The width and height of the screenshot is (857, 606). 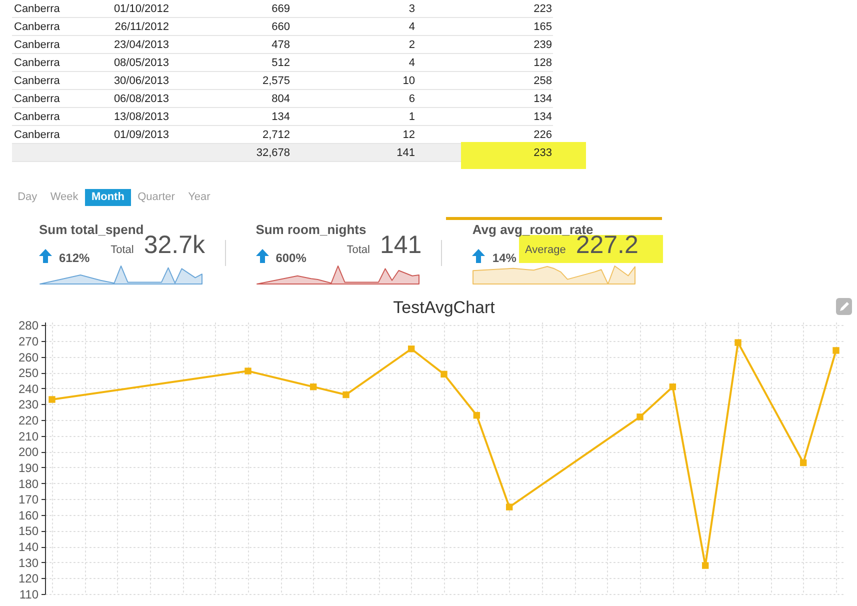 I want to click on y-tick-label: 170, so click(x=28, y=499).